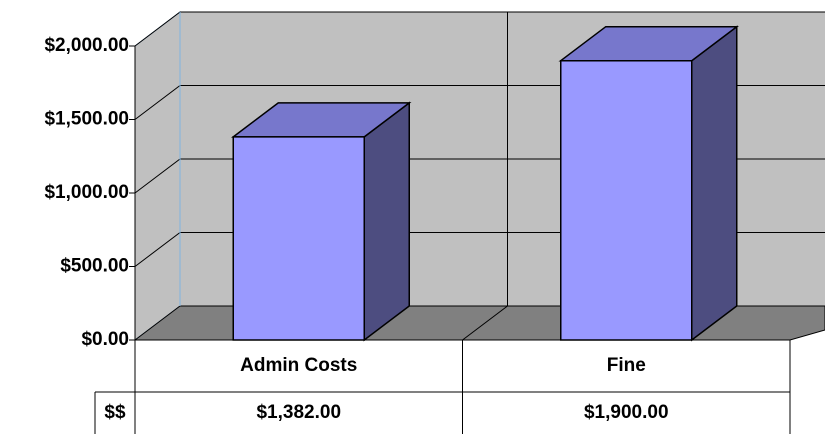 The width and height of the screenshot is (825, 434). Describe the element at coordinates (86, 119) in the screenshot. I see `y-tick-label: $1,500.00` at that location.